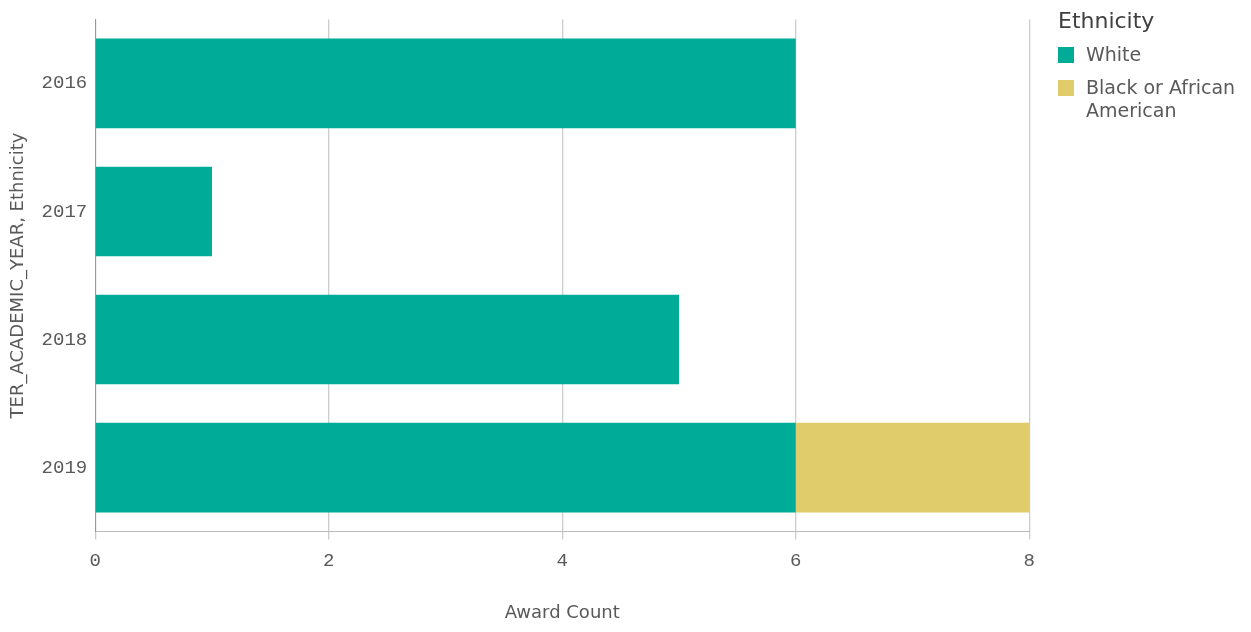 This screenshot has width=1251, height=632. I want to click on x-tick-label: 4, so click(562, 561).